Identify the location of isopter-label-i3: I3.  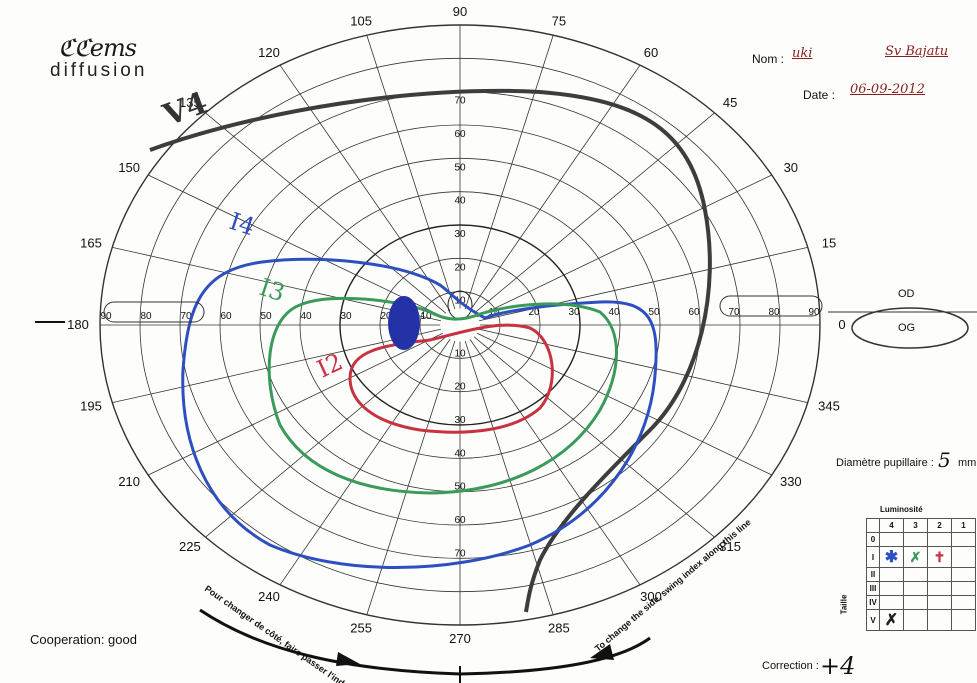
(272, 290).